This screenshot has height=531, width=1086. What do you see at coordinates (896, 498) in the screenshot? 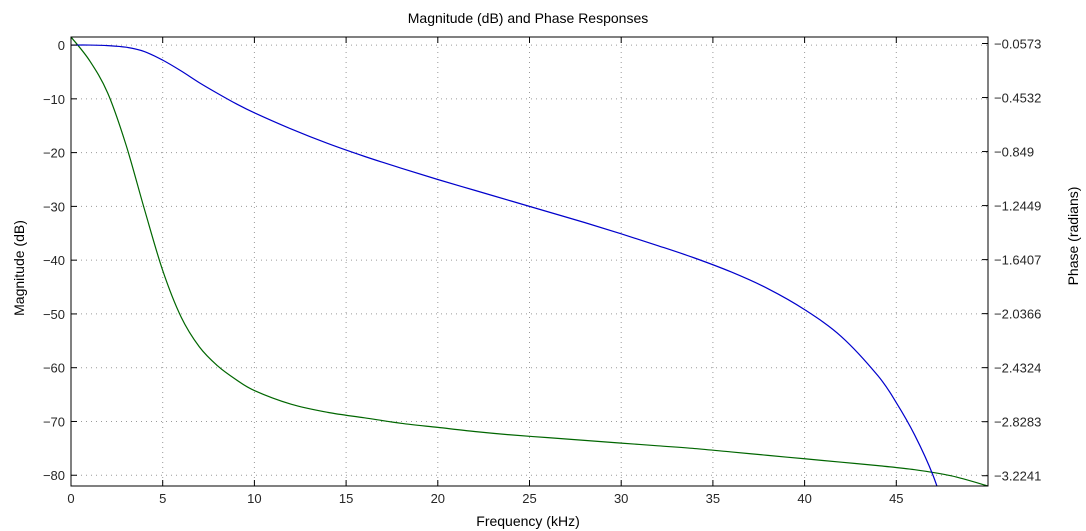
I see `x-tick-label: 45` at bounding box center [896, 498].